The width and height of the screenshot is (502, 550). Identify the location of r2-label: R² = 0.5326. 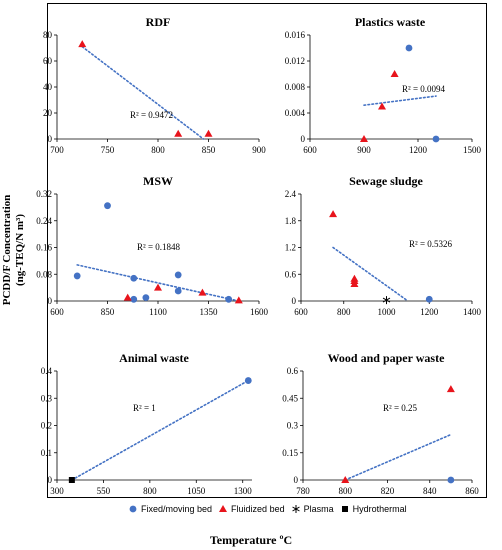
(431, 244).